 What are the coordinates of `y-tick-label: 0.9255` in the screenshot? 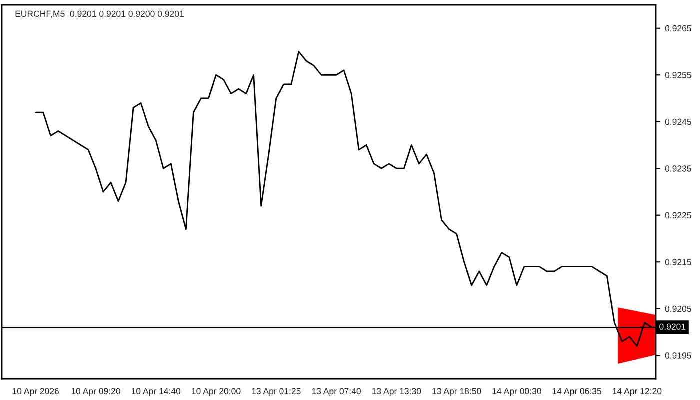 It's located at (678, 75).